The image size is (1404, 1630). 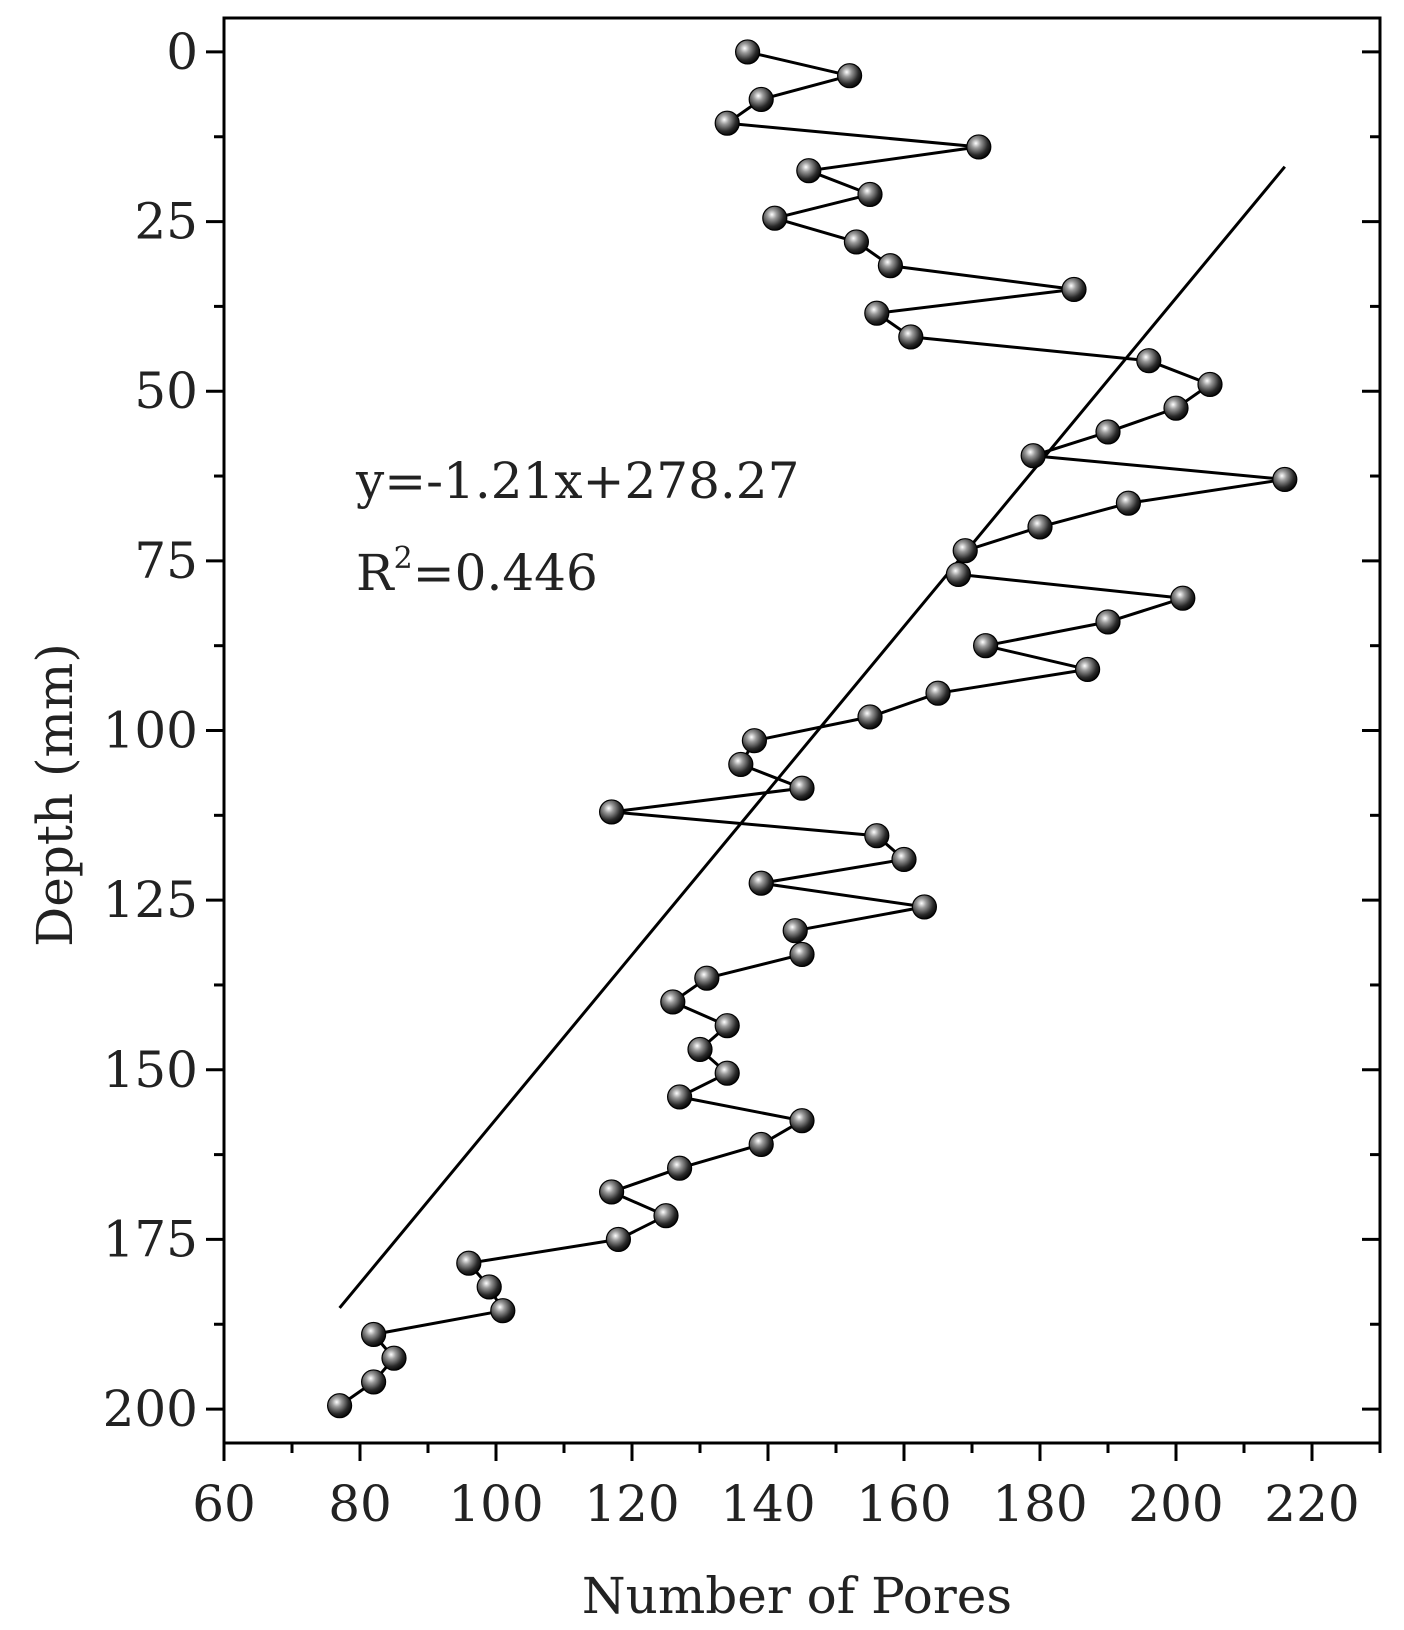 I want to click on y-tick-label: 150, so click(x=150, y=1070).